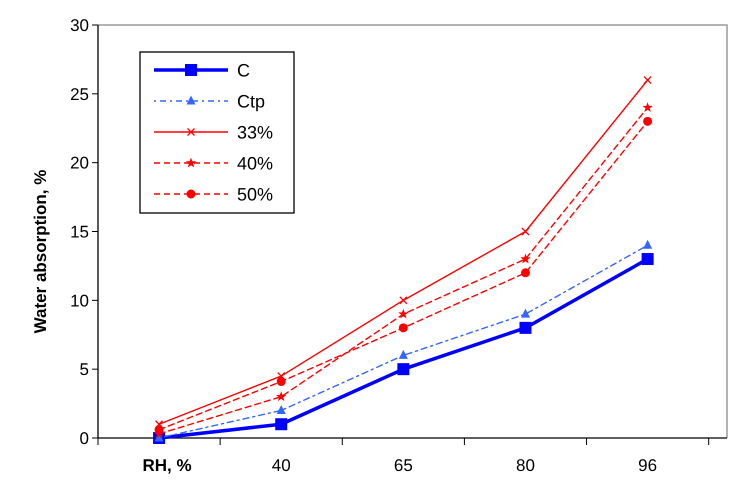  What do you see at coordinates (648, 465) in the screenshot?
I see `x-tick-label: 96` at bounding box center [648, 465].